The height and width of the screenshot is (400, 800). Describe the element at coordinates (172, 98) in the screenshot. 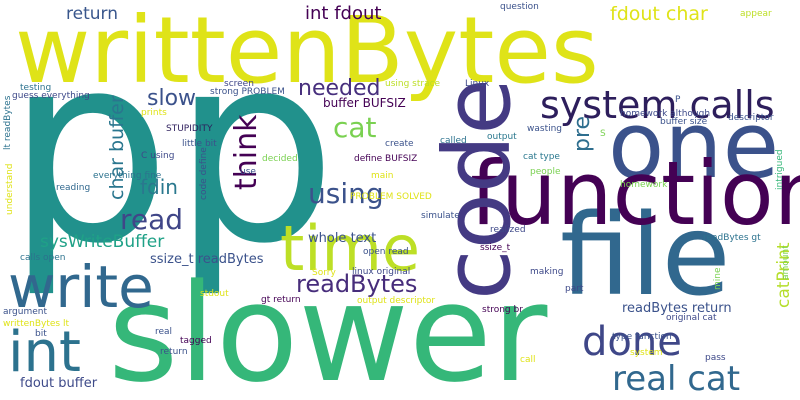

I see `word: slow` at that location.